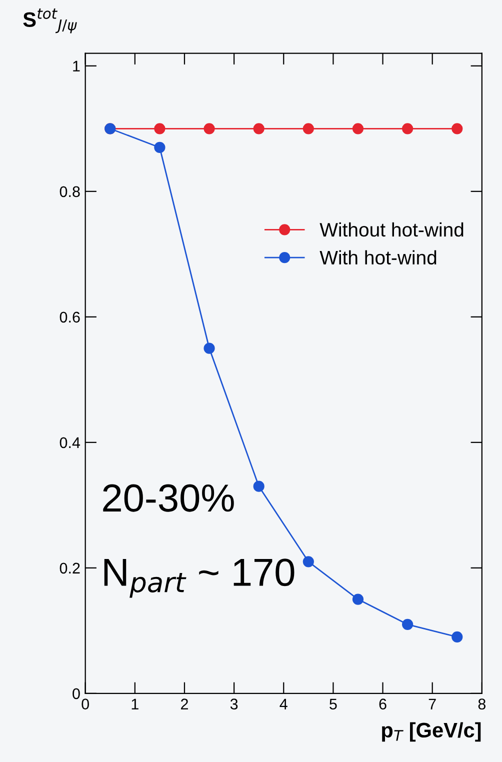 This screenshot has height=762, width=502. I want to click on legend-label: With hot-wind, so click(378, 257).